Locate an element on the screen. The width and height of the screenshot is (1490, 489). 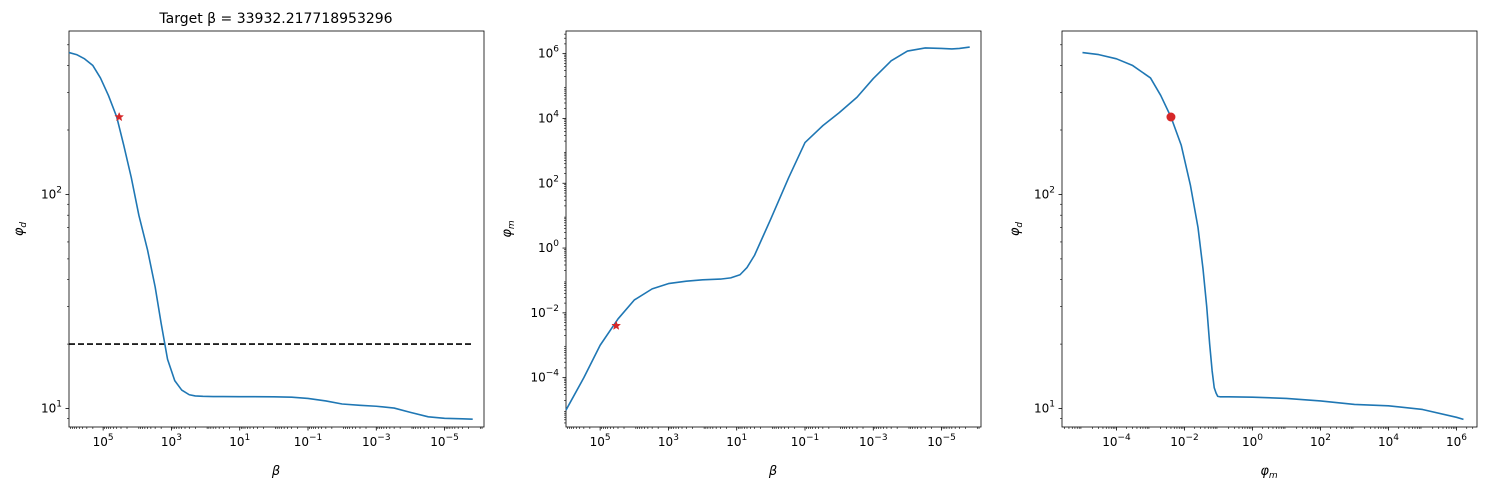
x-tick-label: 10² is located at coordinates (1320, 441).